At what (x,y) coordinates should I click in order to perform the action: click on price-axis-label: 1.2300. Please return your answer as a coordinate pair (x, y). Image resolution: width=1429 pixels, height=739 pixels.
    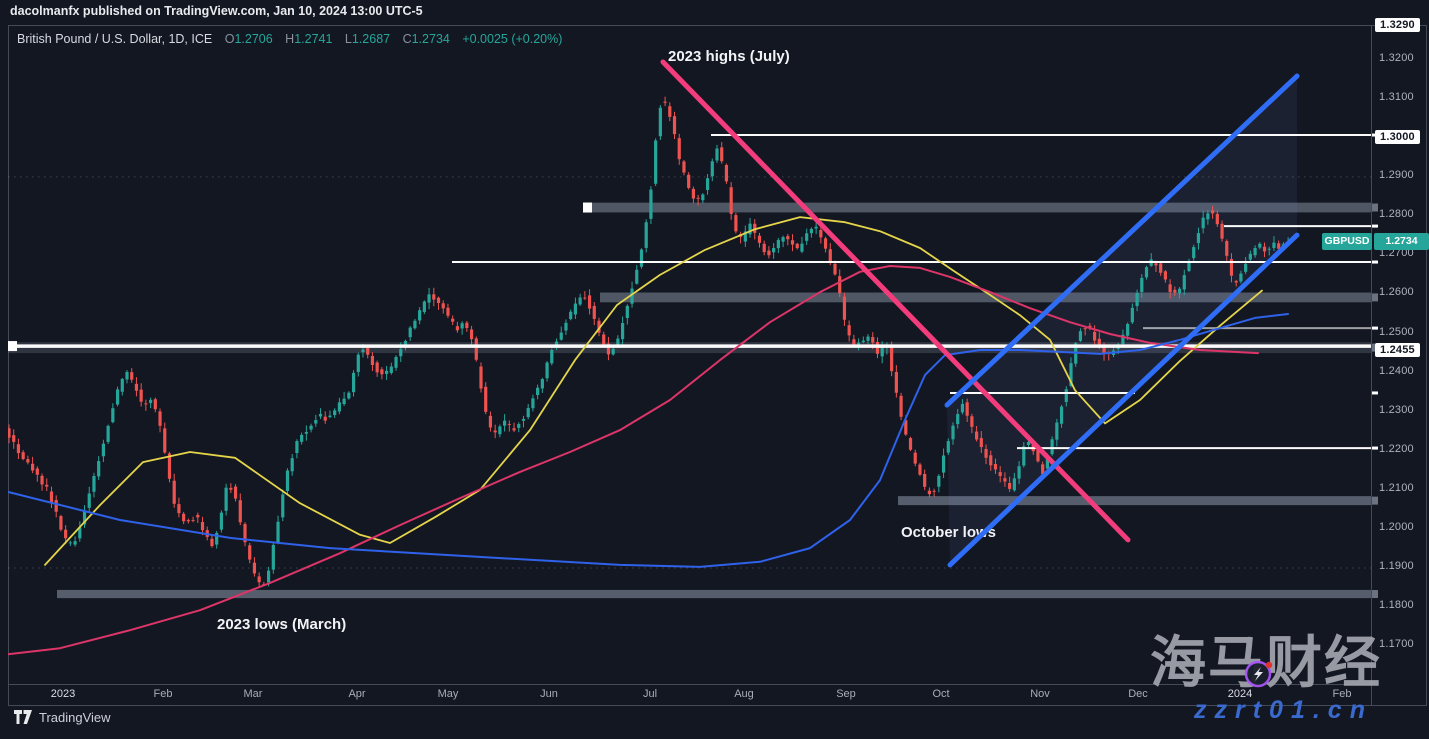
    Looking at the image, I should click on (1396, 409).